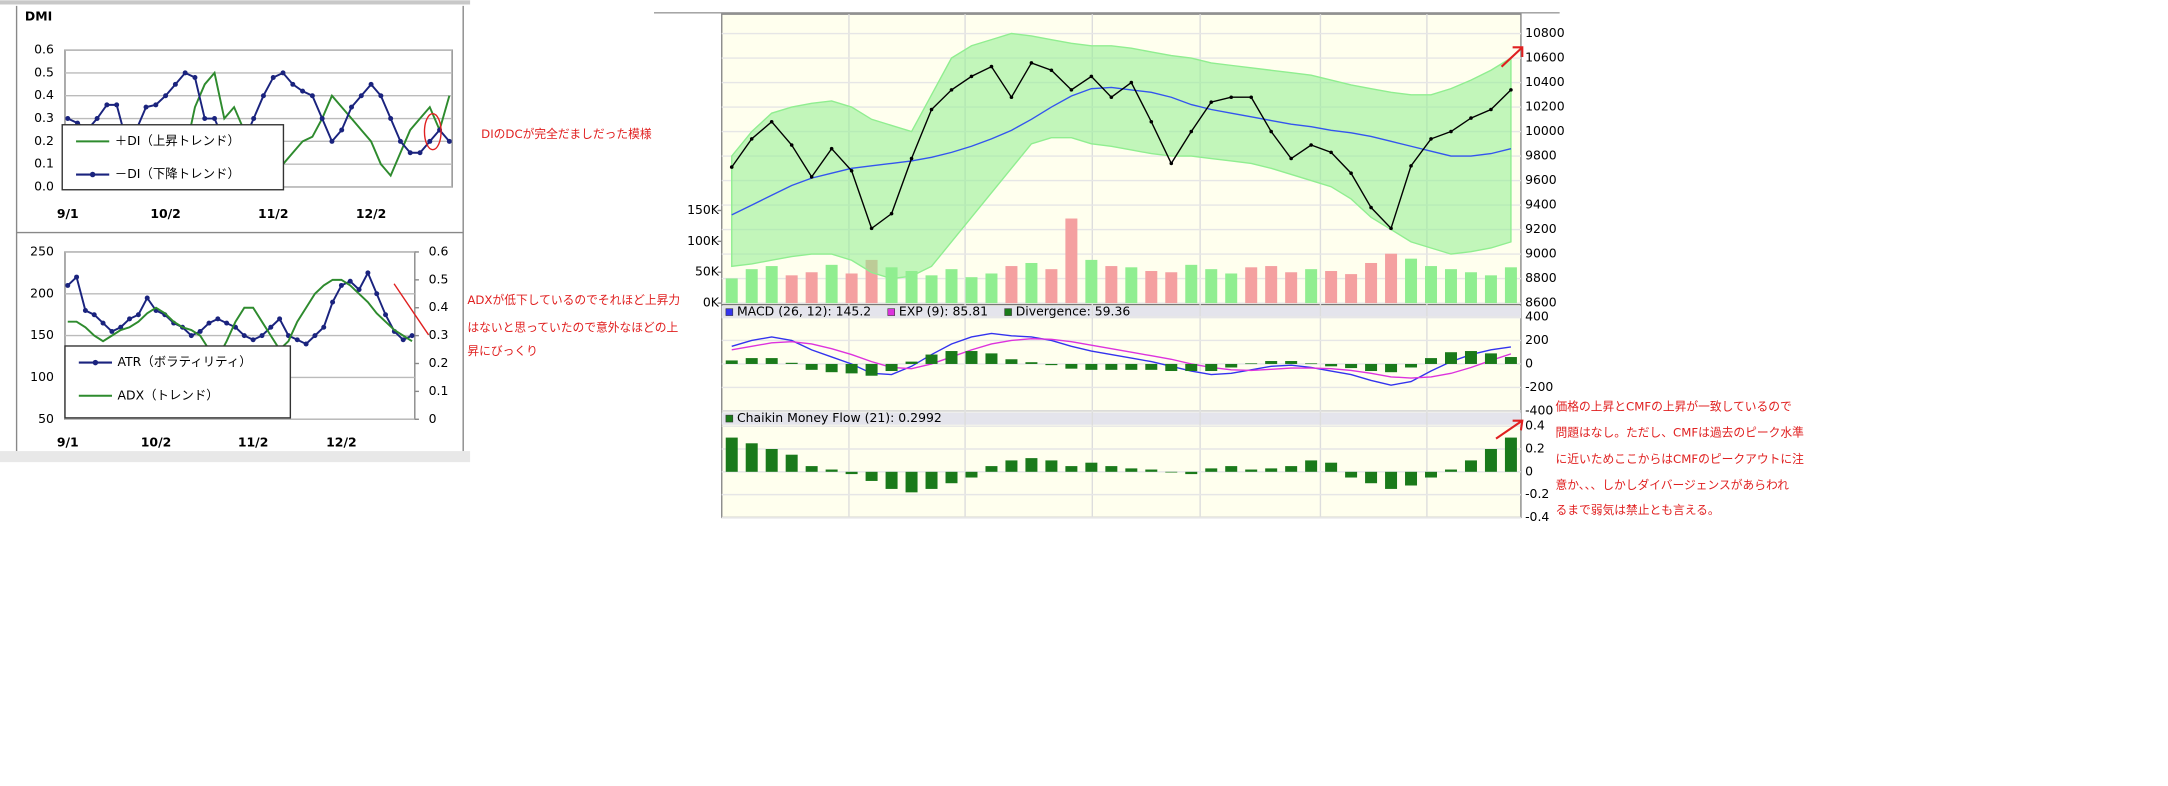 This screenshot has height=786, width=2168. Describe the element at coordinates (253, 441) in the screenshot. I see `x-tick-label: 11/2` at that location.